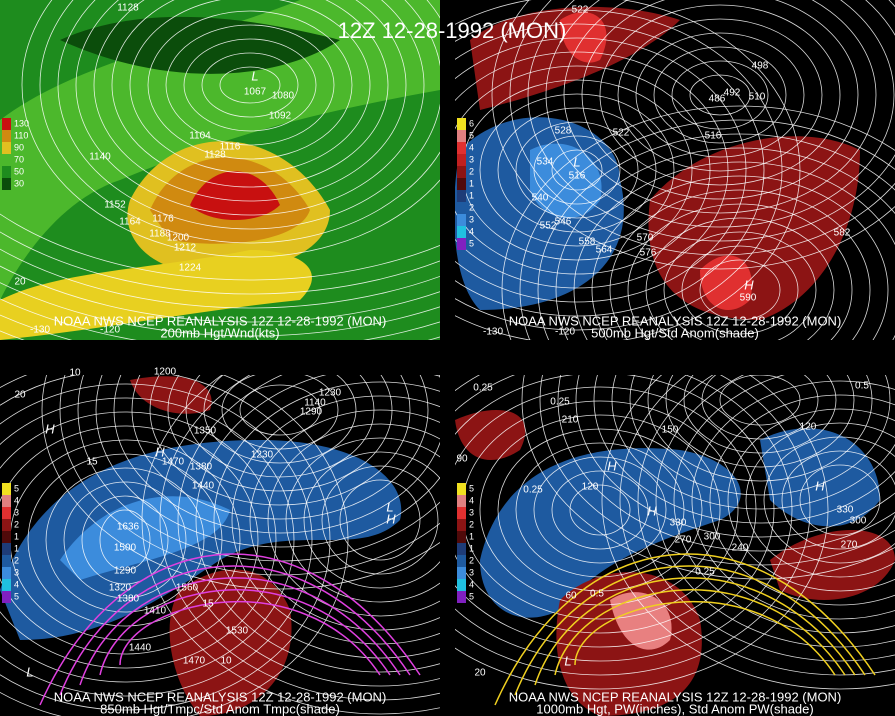 Image resolution: width=895 pixels, height=716 pixels. Describe the element at coordinates (125, 571) in the screenshot. I see `contour-label: 1290` at that location.